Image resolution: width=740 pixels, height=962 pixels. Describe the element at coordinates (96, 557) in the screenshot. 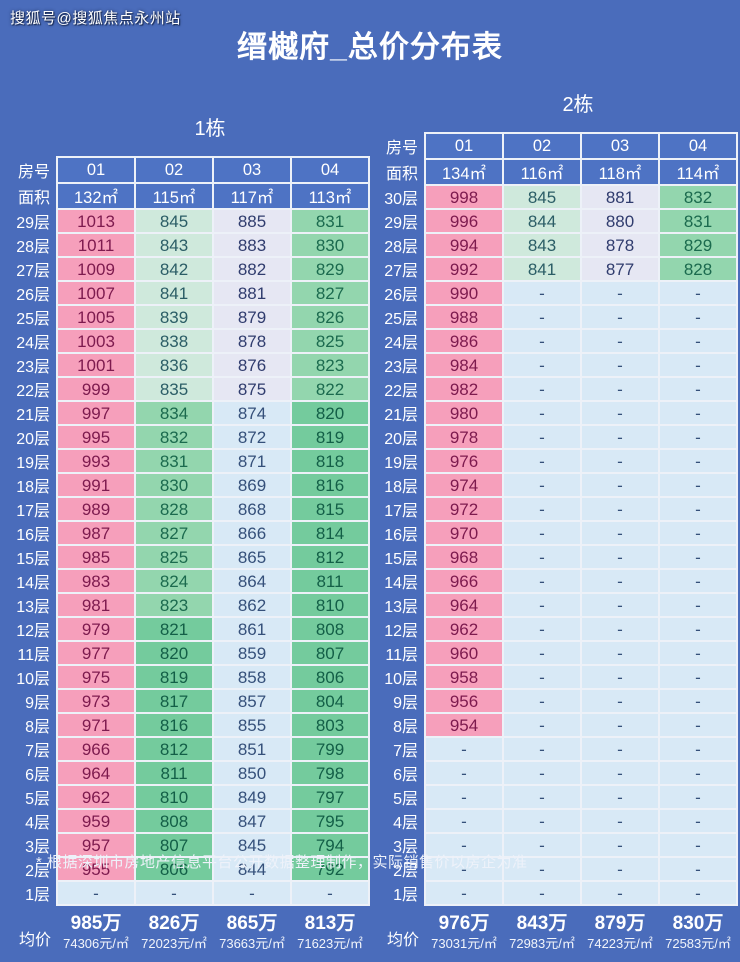

I see `price-cell: 985` at that location.